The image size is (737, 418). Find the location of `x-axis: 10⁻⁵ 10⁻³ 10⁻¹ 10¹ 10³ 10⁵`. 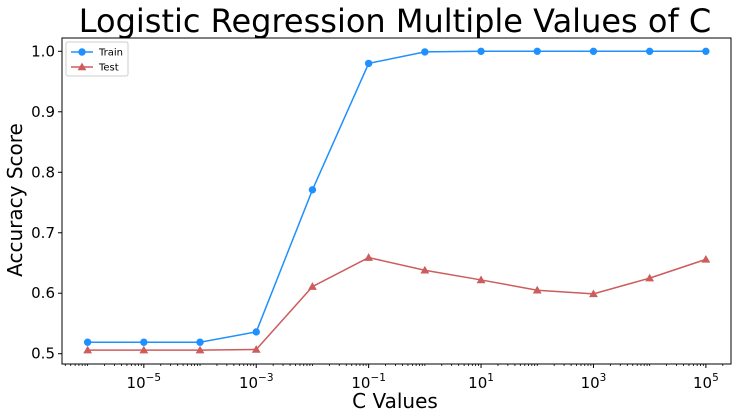

x-axis: 10⁻⁵ 10⁻³ 10⁻¹ 10¹ 10³ 10⁵ is located at coordinates (394, 378).